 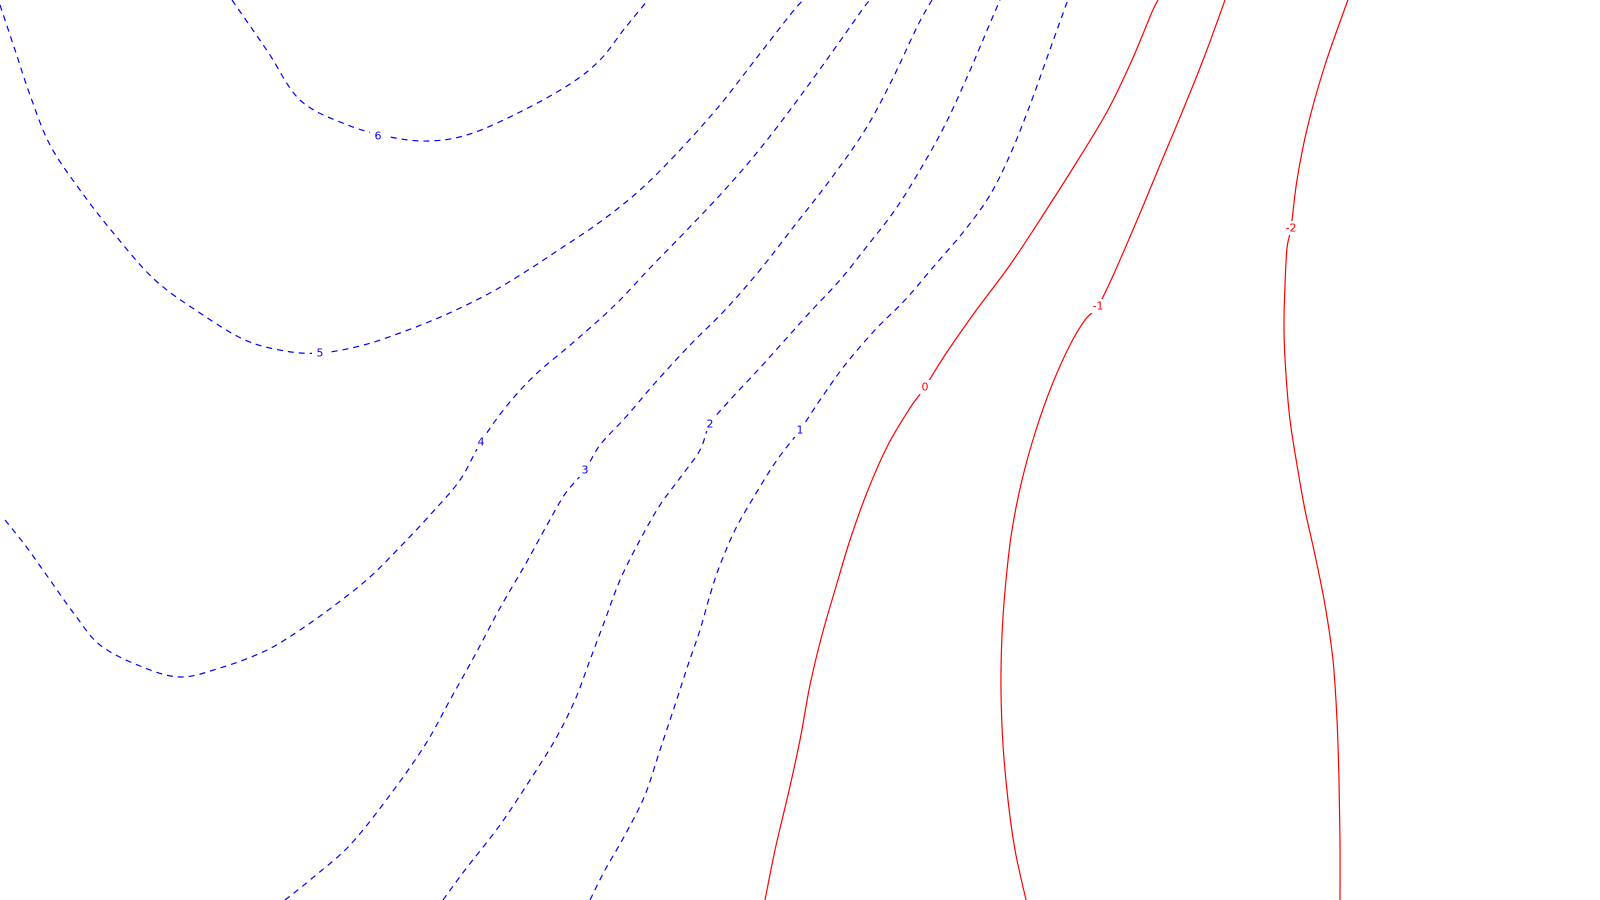 I want to click on contour-label-1: 1, so click(x=800, y=430).